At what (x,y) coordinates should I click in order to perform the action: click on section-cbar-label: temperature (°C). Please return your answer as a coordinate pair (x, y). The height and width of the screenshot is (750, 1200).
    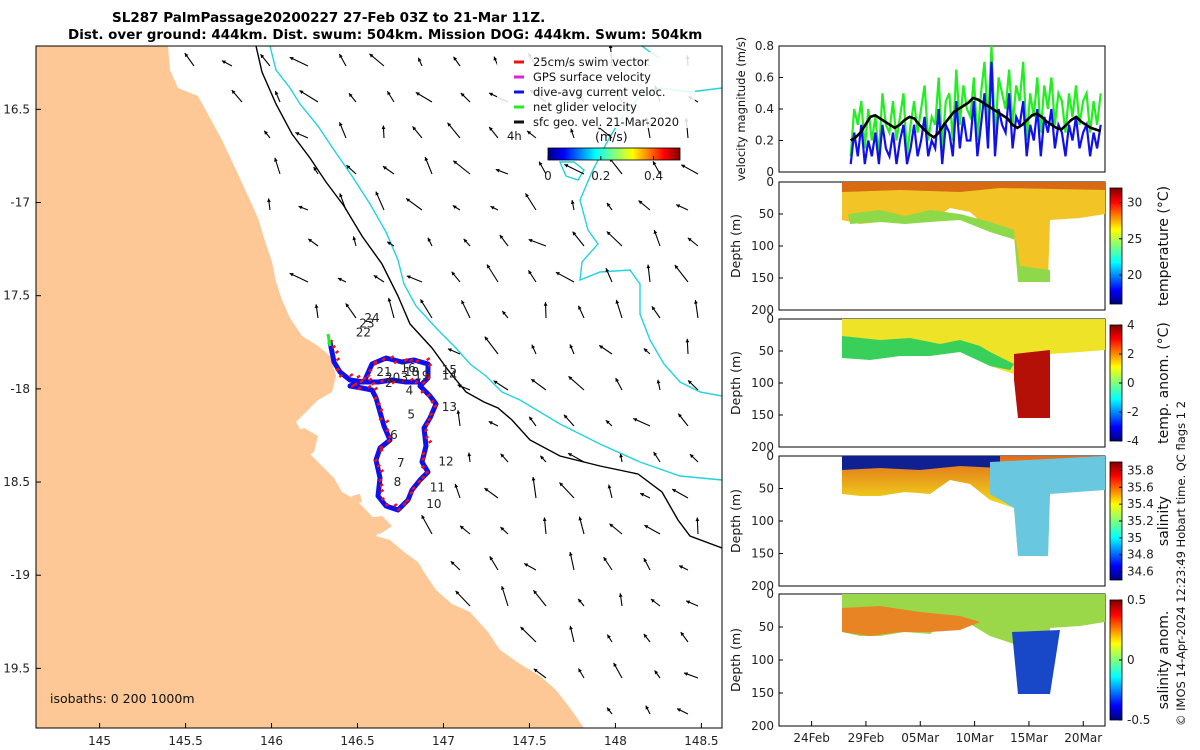
    Looking at the image, I should click on (1164, 246).